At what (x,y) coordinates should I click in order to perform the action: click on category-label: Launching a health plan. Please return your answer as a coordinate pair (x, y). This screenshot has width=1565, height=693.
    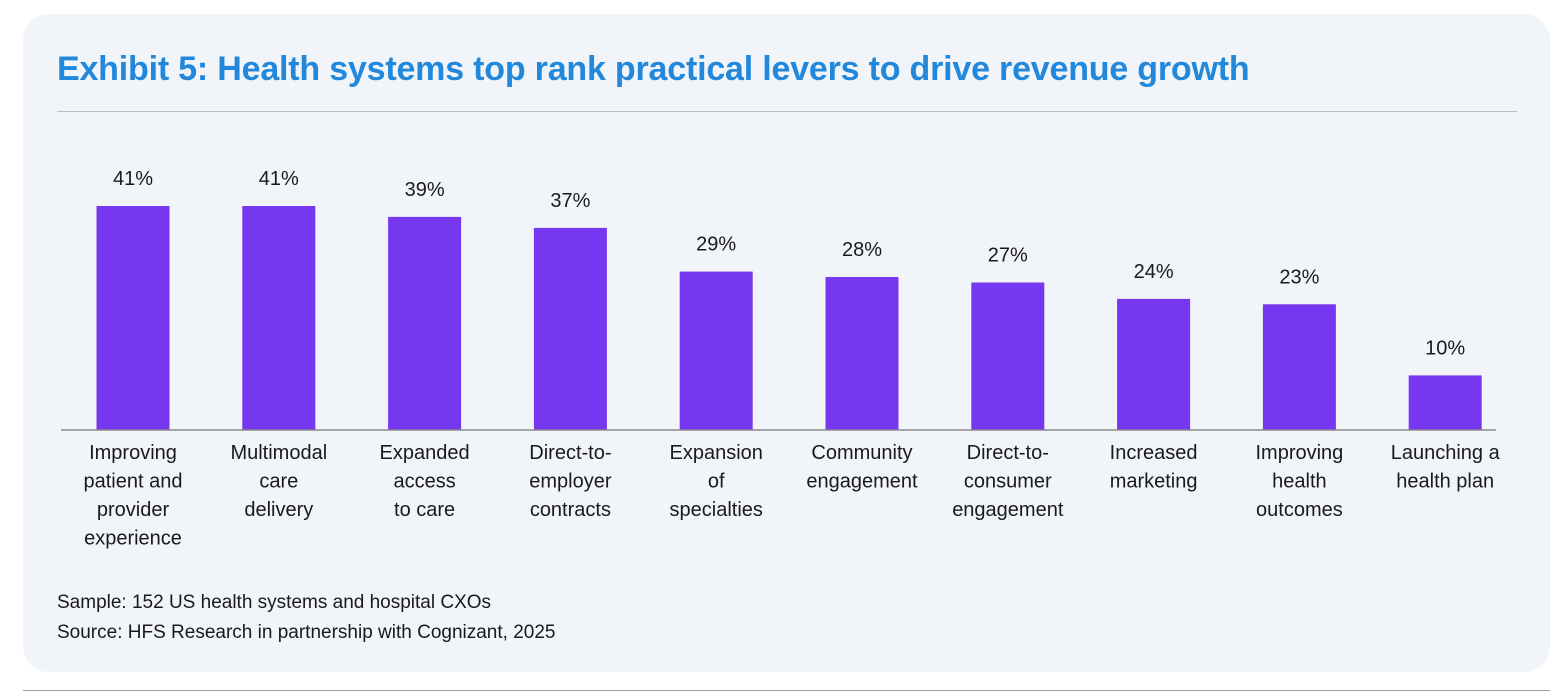
    Looking at the image, I should click on (1446, 467).